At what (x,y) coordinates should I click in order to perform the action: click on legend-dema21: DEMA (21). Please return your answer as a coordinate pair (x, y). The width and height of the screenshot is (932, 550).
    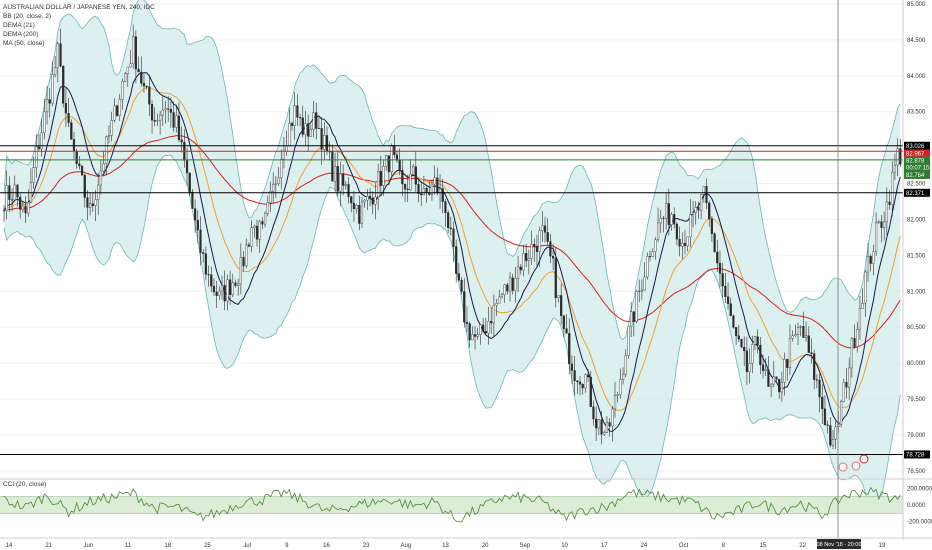
    Looking at the image, I should click on (19, 25).